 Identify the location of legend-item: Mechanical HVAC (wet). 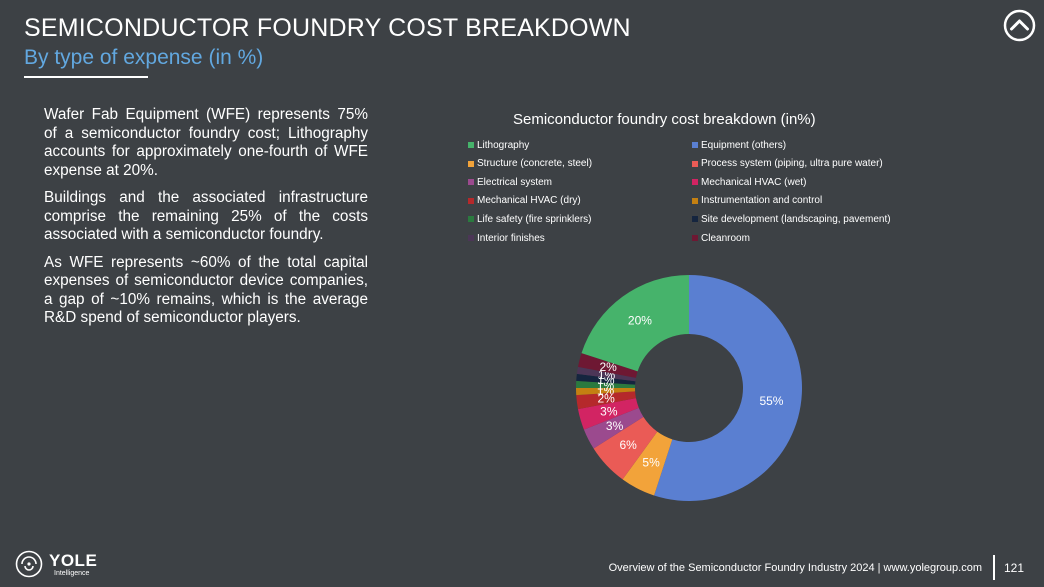
(749, 182).